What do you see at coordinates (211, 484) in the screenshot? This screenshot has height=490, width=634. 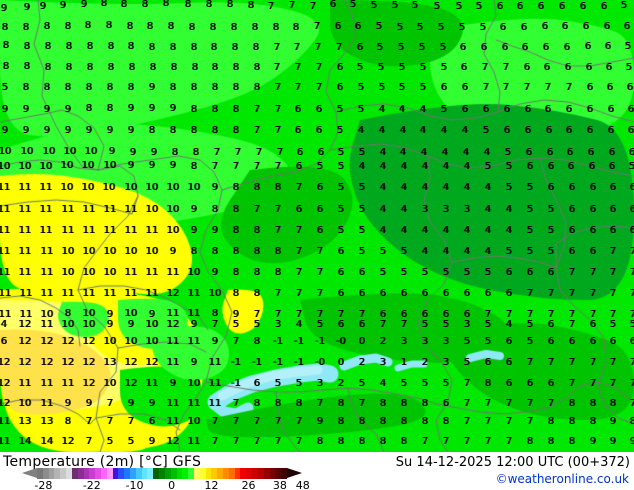 I see `colorbar-tick: 12` at bounding box center [211, 484].